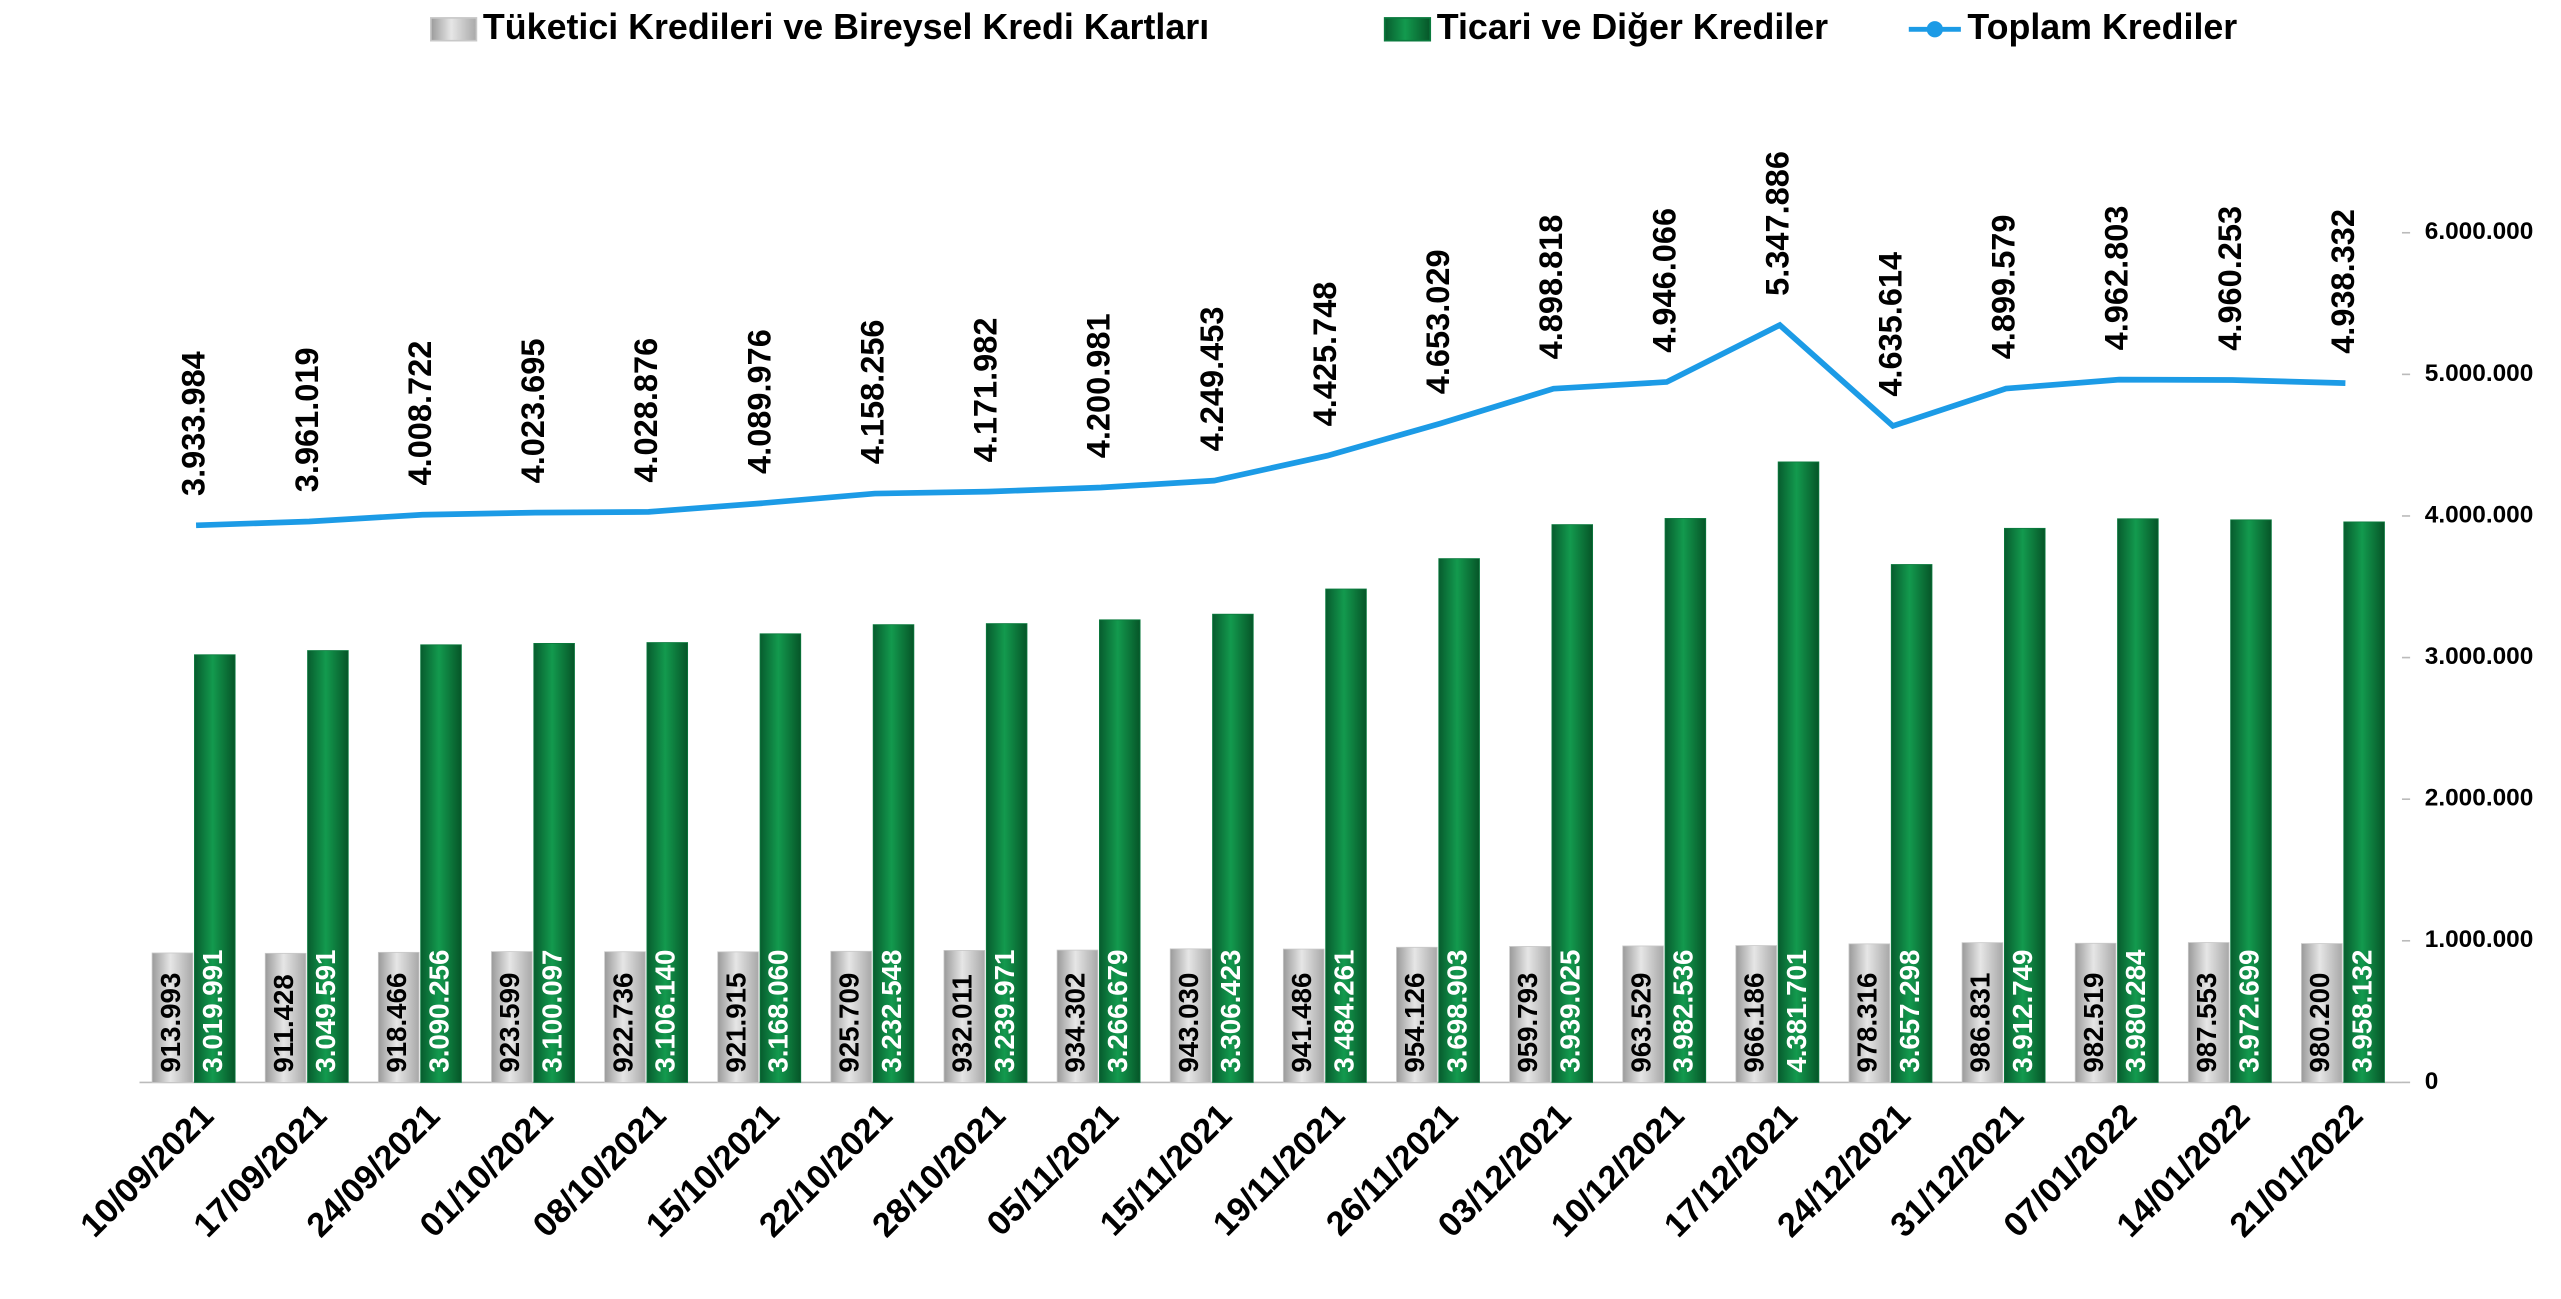 The height and width of the screenshot is (1299, 2561). Describe the element at coordinates (2135, 1011) in the screenshot. I see `value-label: 3.980.284` at that location.